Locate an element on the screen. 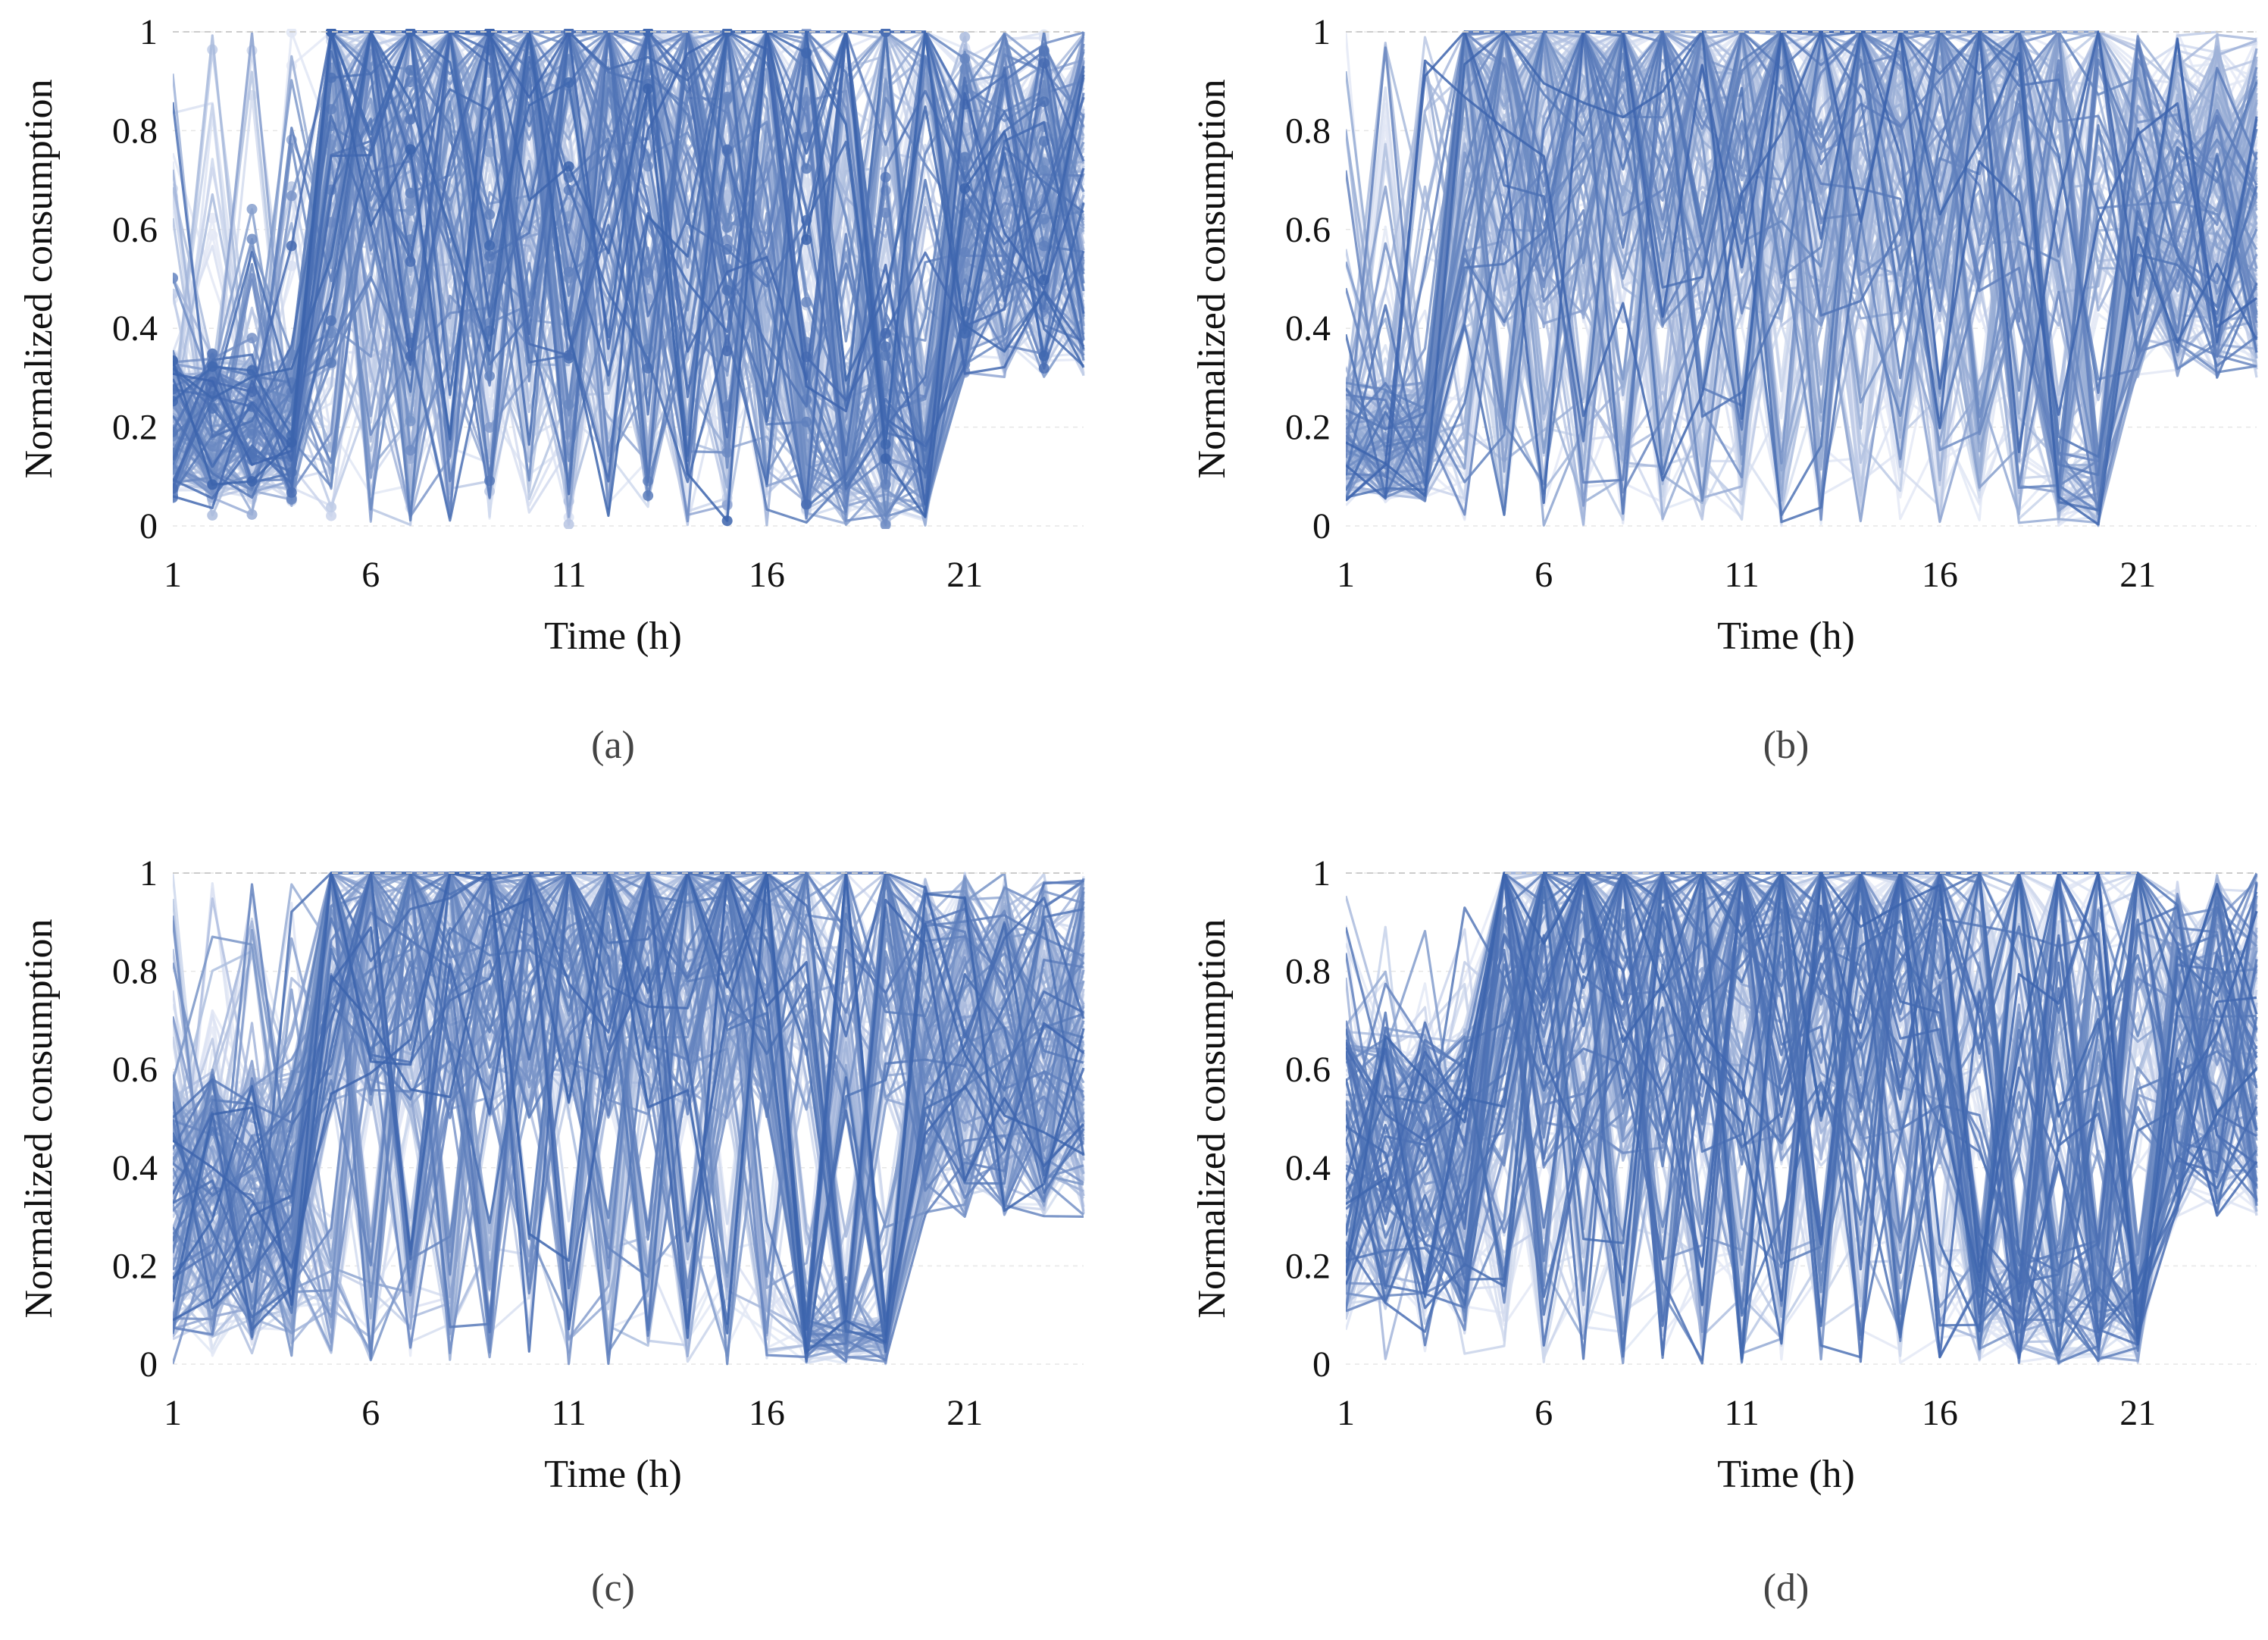  panel-caption: (b) is located at coordinates (1787, 746).